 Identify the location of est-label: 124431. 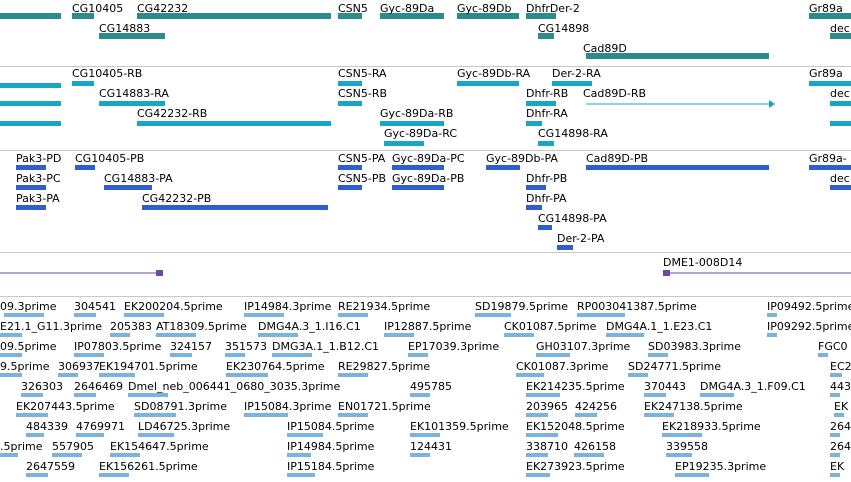
(431, 446).